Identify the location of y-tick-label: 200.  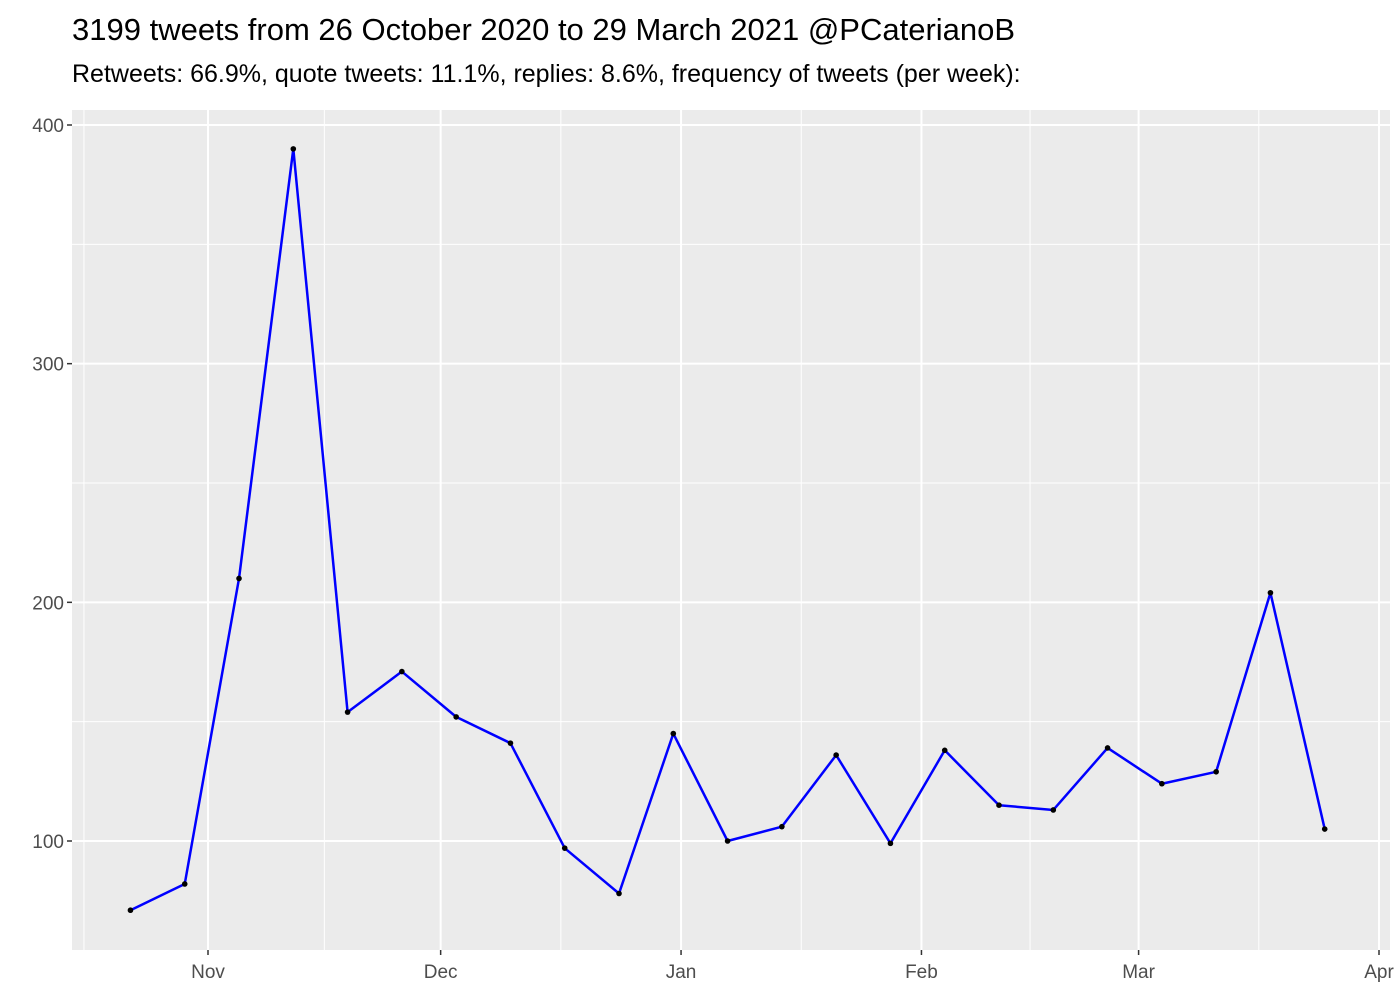
(48, 603).